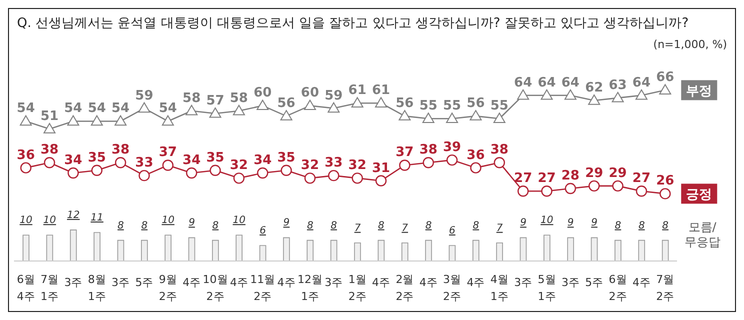  Describe the element at coordinates (25, 288) in the screenshot. I see `x-tick-label: 6월 4주` at that location.